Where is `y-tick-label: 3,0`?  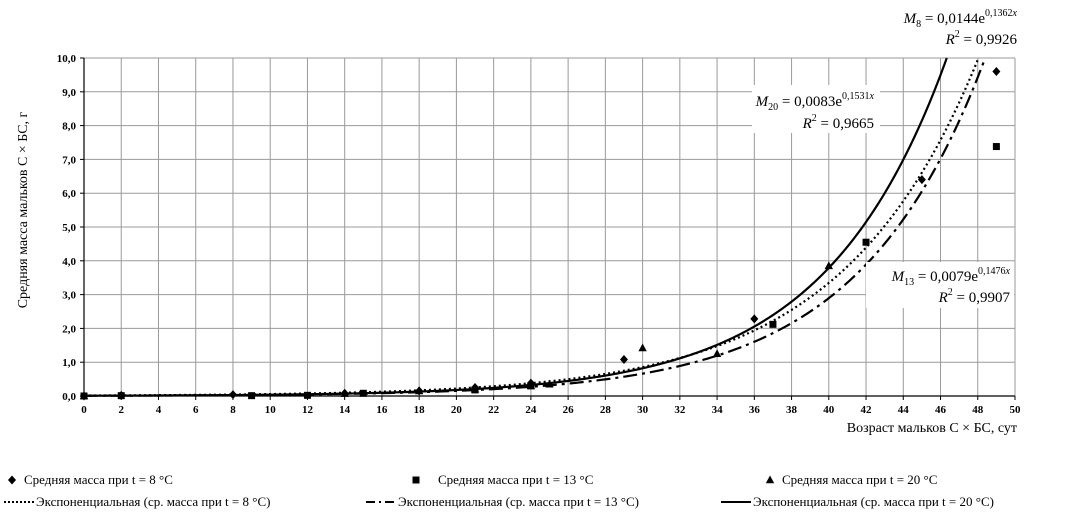
y-tick-label: 3,0 is located at coordinates (69, 296).